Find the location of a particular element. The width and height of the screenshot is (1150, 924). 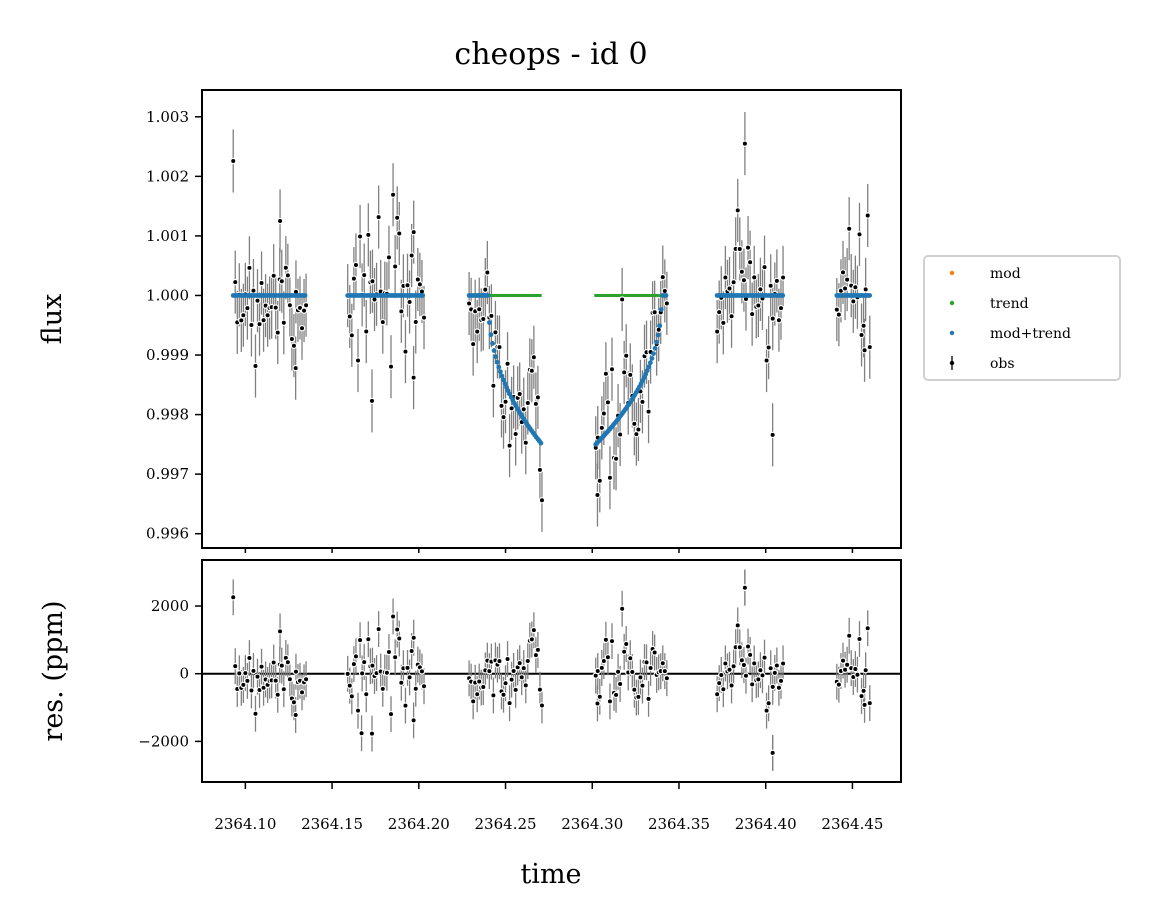

residual-y-tick-label: 2000 is located at coordinates (170, 606).